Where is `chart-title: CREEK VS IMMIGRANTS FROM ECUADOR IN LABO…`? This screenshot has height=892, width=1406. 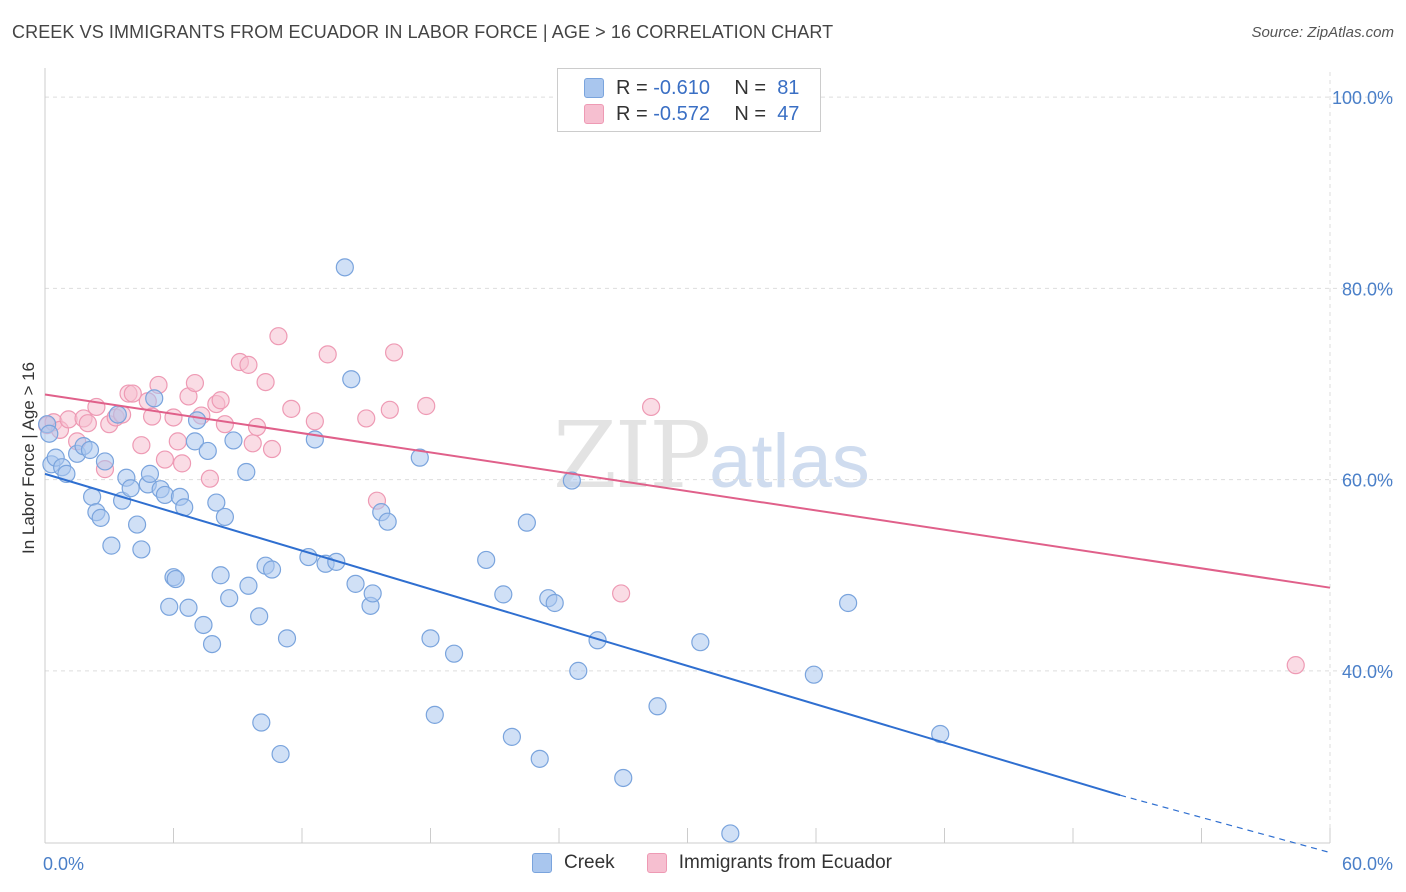
chart-title: CREEK VS IMMIGRANTS FROM ECUADOR IN LABO… is located at coordinates (423, 32).